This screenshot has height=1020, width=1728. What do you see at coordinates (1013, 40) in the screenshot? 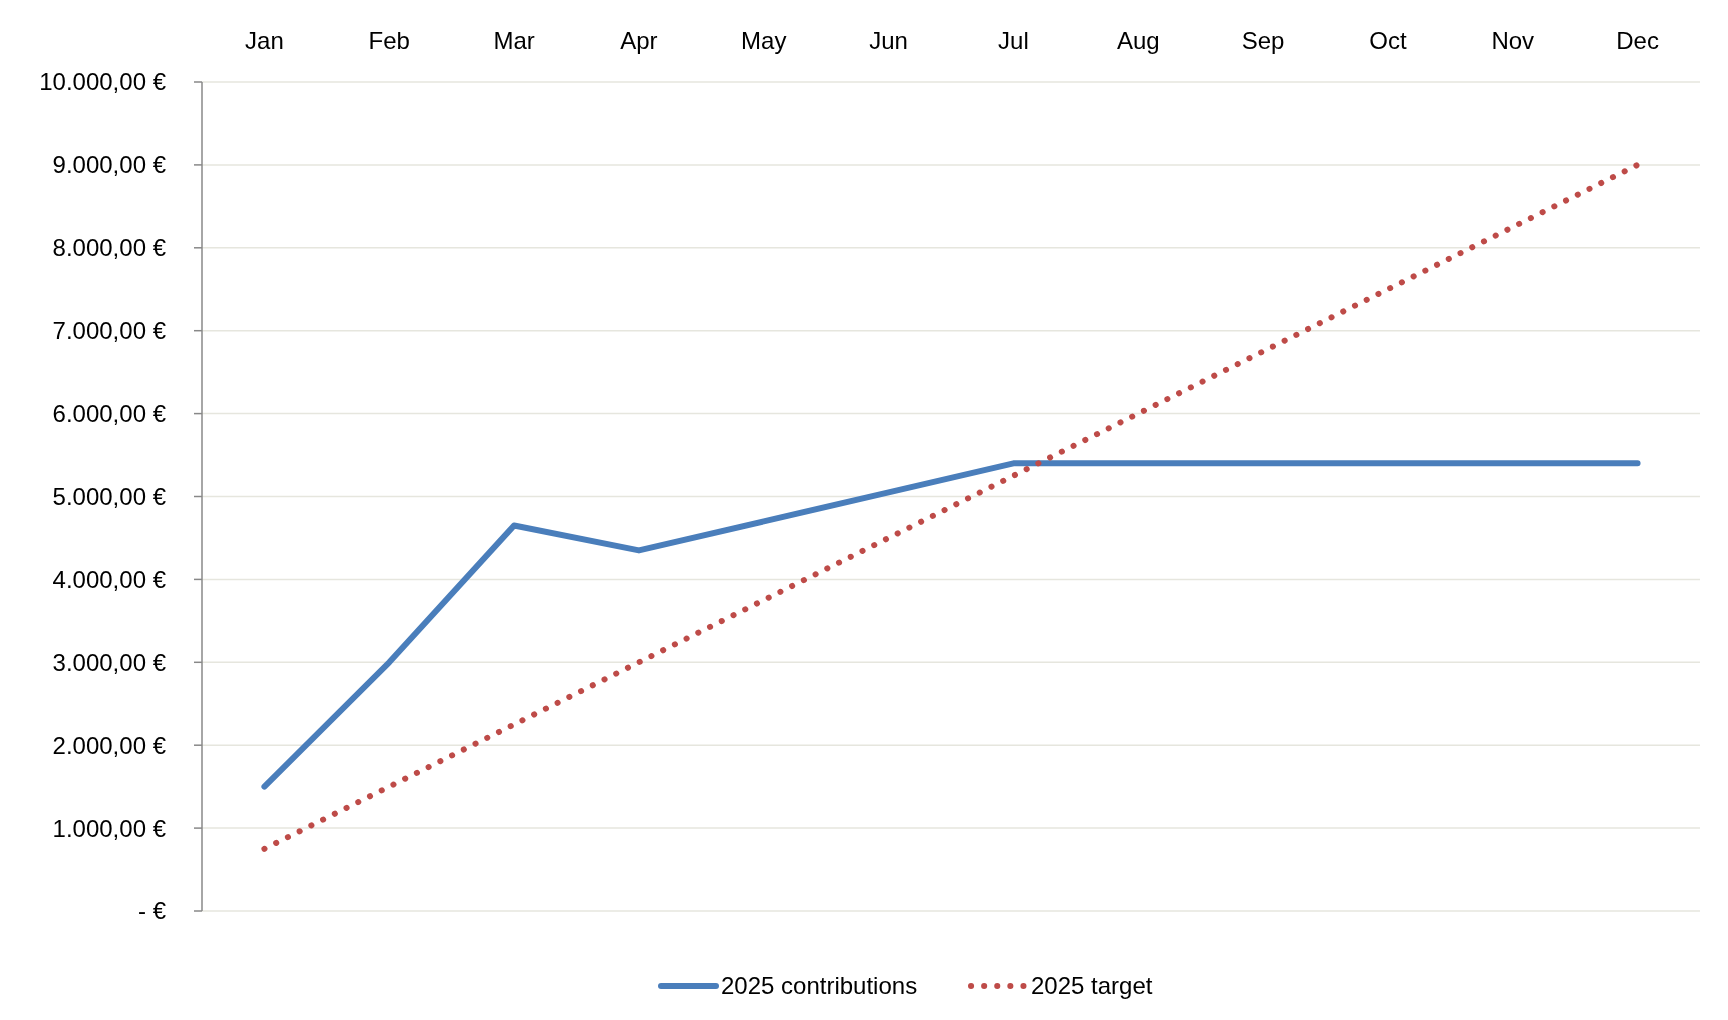
I see `x-tick-label: Jul` at bounding box center [1013, 40].